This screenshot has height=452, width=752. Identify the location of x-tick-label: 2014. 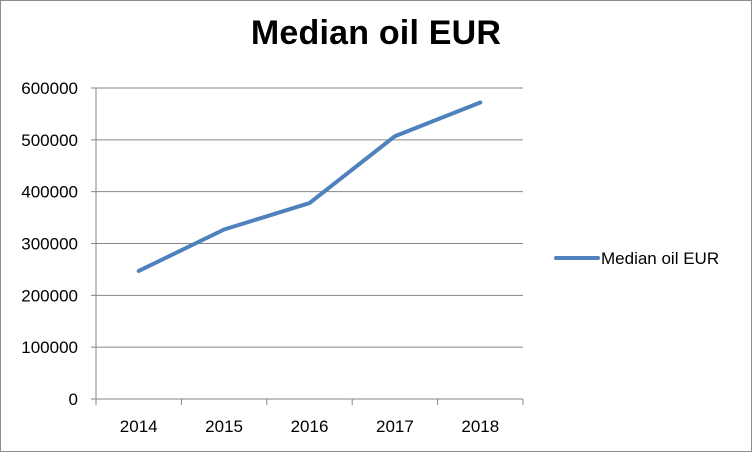
(139, 426).